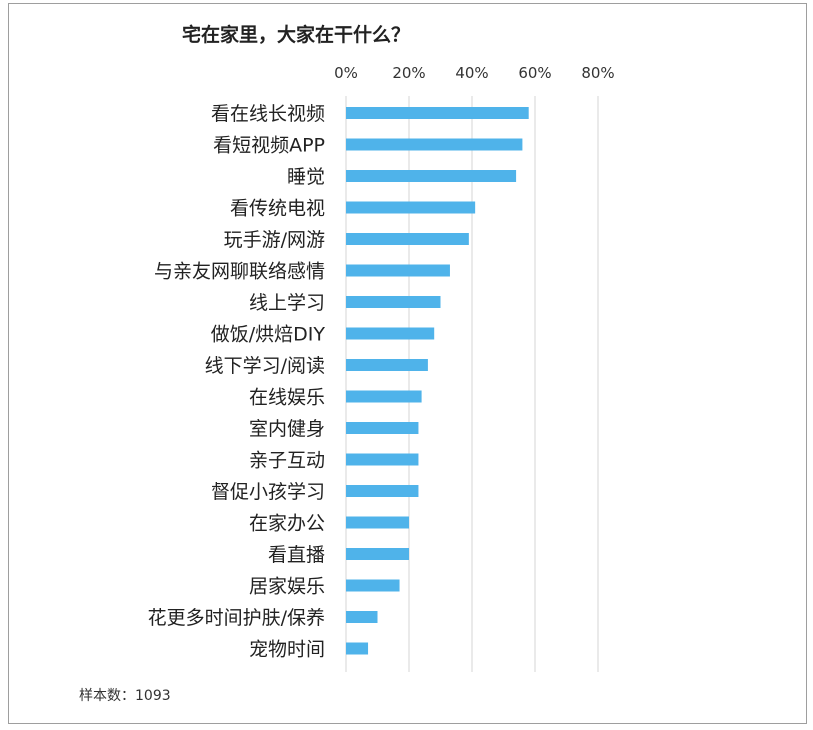  I want to click on category-label: 看短视频APP, so click(269, 146).